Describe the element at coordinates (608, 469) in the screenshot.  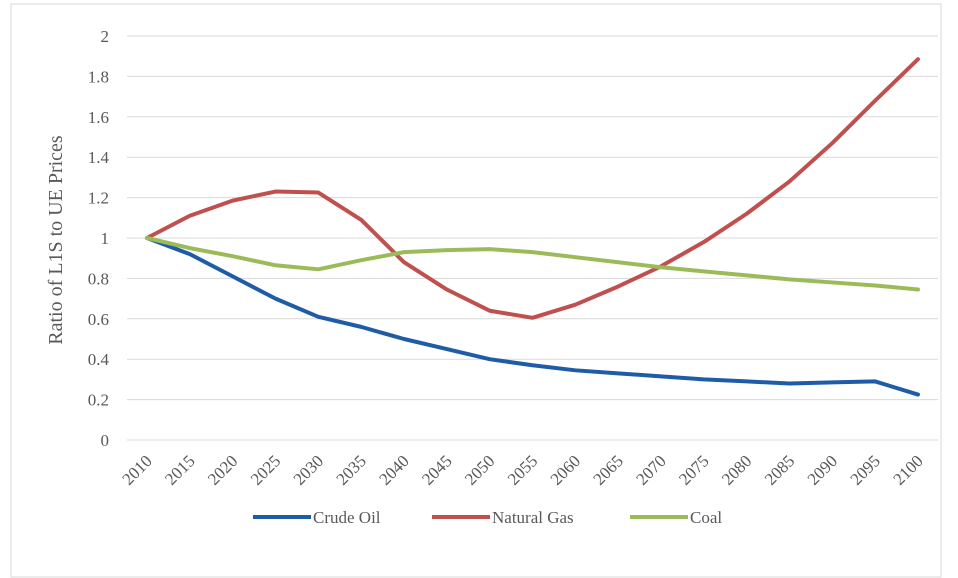
I see `x-tick-label: 2065` at that location.